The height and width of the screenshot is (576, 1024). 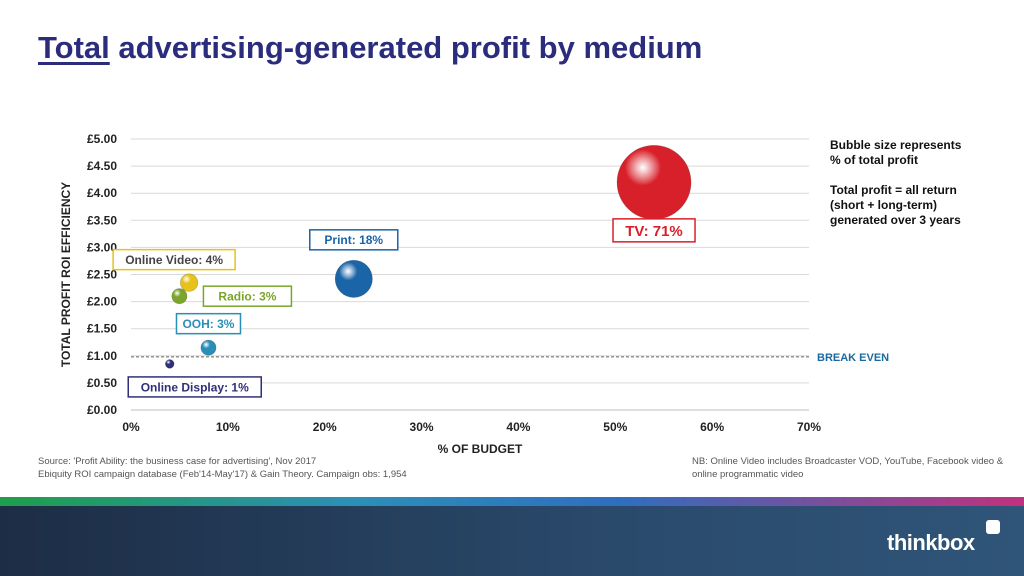 I want to click on x-axis-title: % OF BUDGET, so click(x=480, y=449).